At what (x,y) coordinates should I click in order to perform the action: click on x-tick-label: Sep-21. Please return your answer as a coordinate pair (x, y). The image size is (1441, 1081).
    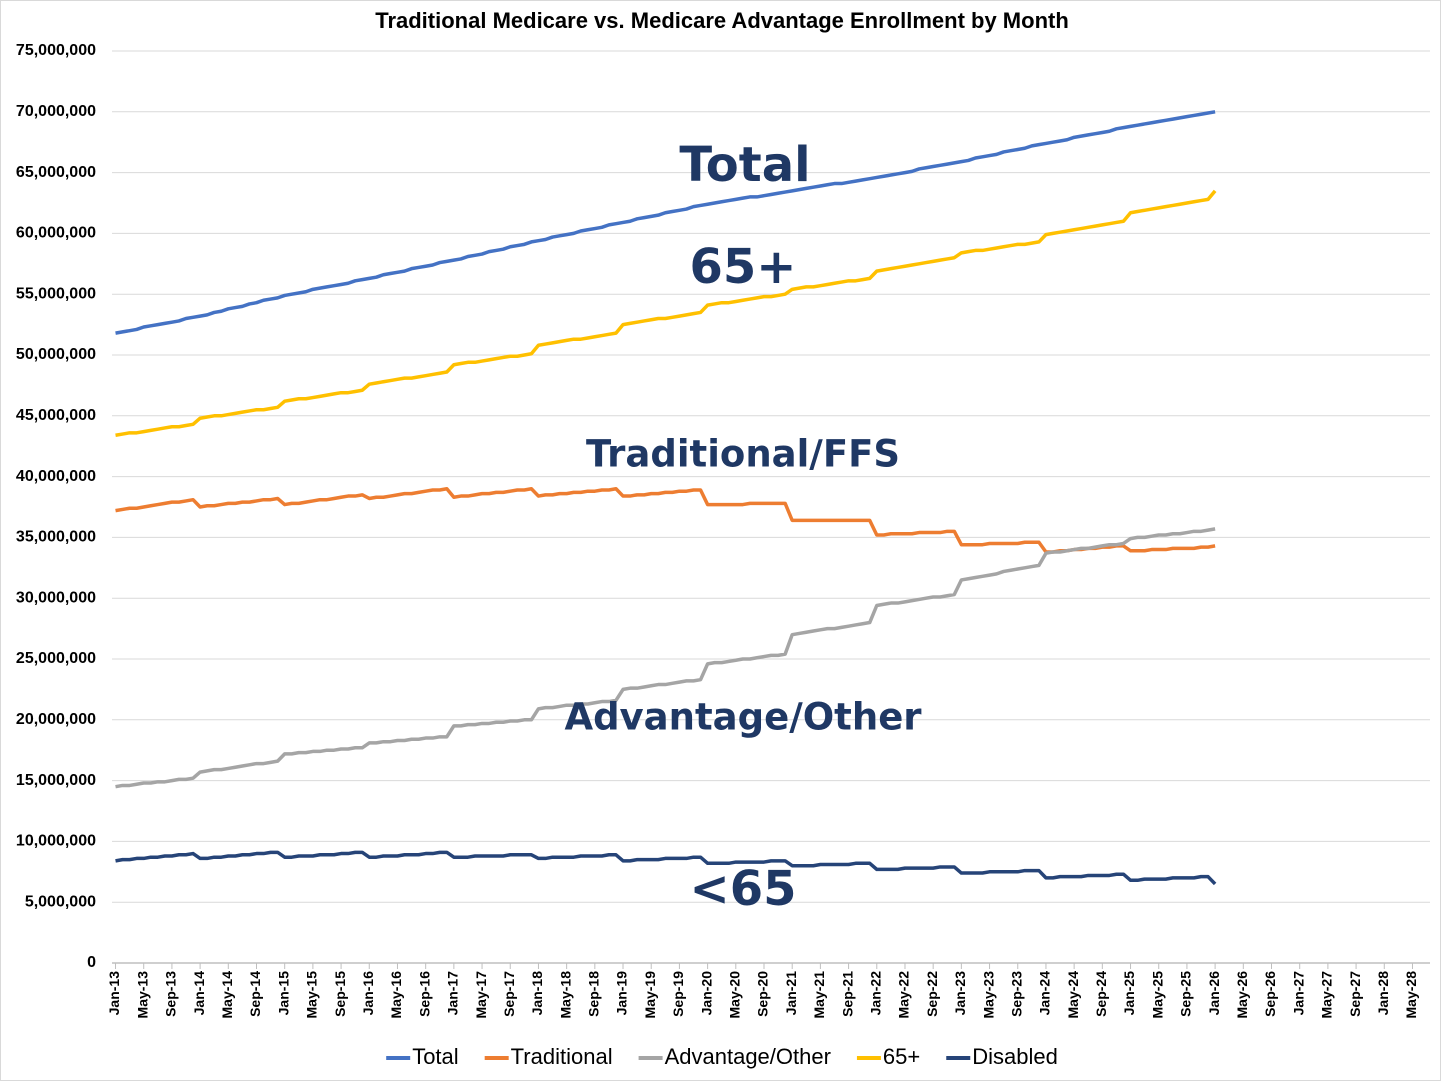
    Looking at the image, I should click on (847, 994).